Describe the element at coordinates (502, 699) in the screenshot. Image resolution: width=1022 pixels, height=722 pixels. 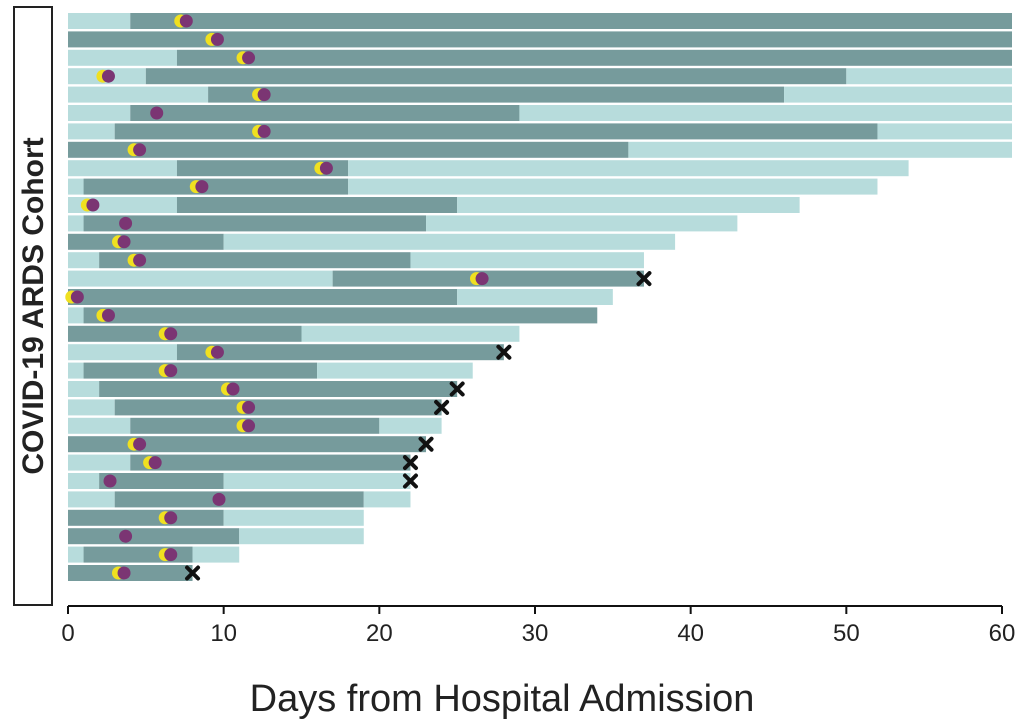
I see `x-axis-title: Days from Hospital Admission` at that location.